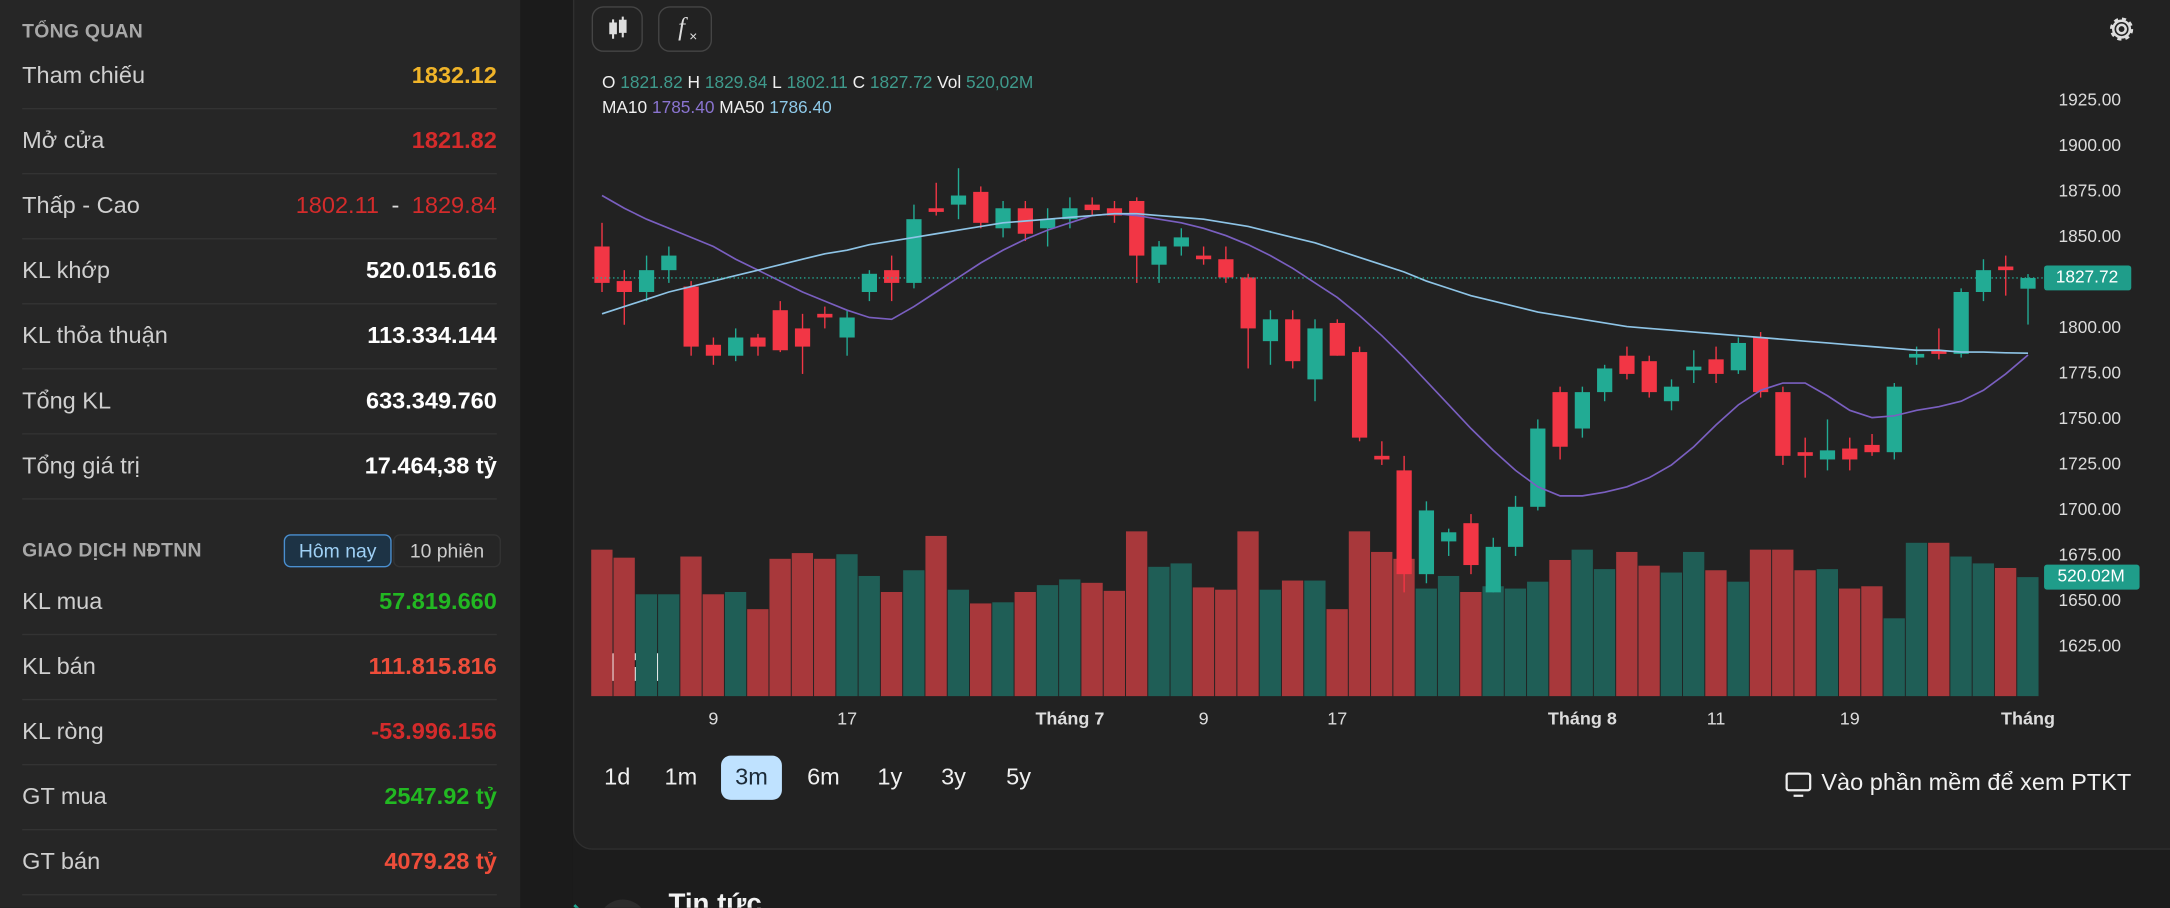 This screenshot has width=2170, height=908. Describe the element at coordinates (440, 796) in the screenshot. I see `stat-value: 2547.92 tỷ` at that location.